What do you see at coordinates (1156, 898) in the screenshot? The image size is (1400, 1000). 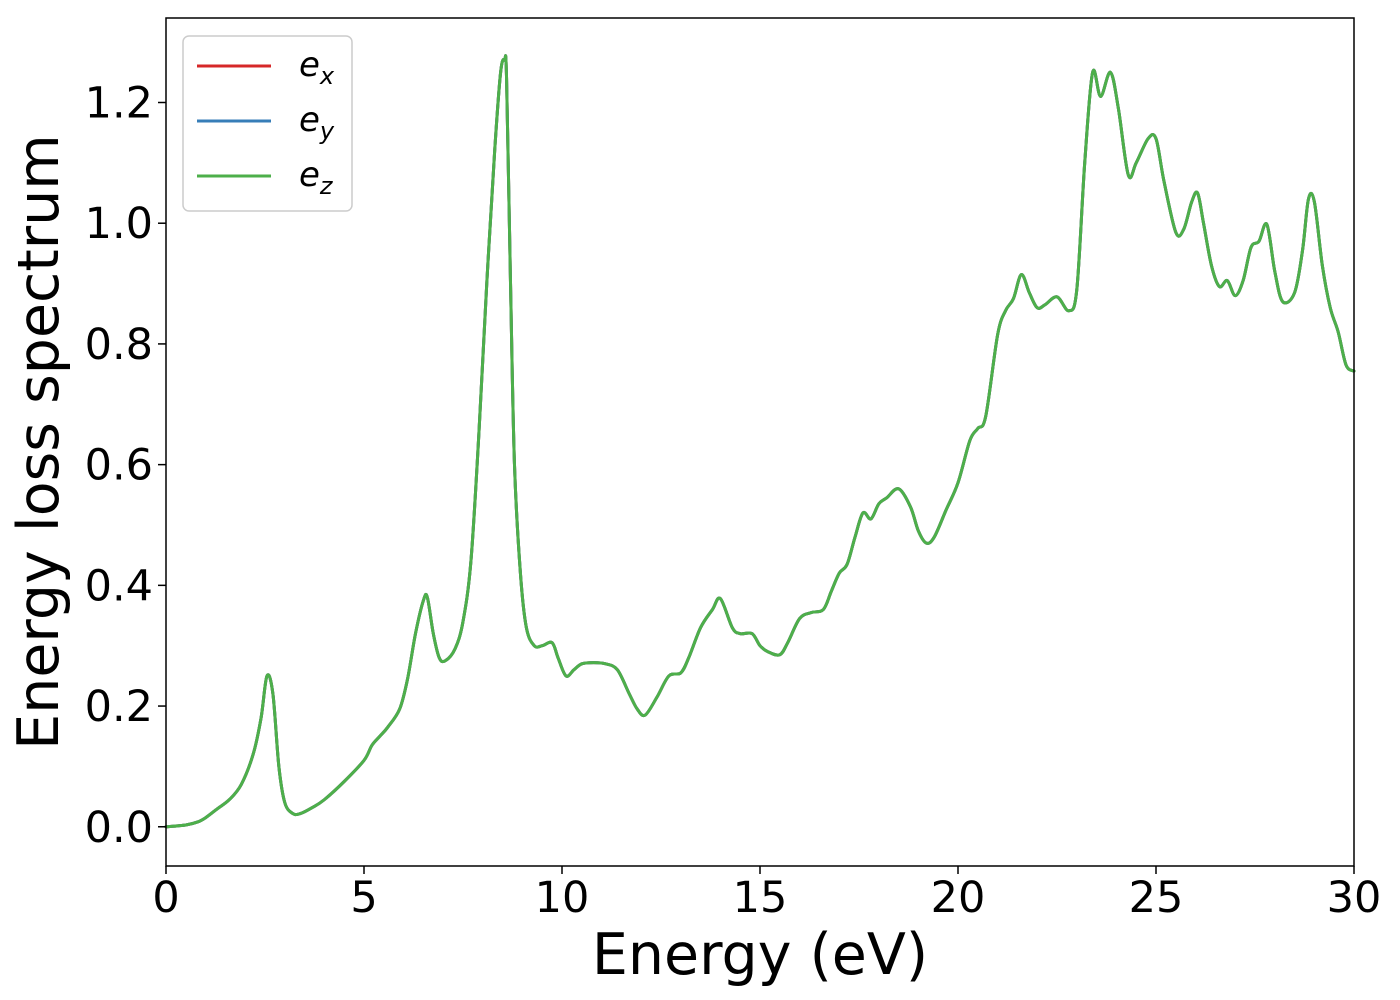 I see `x-tick-label: 25` at bounding box center [1156, 898].